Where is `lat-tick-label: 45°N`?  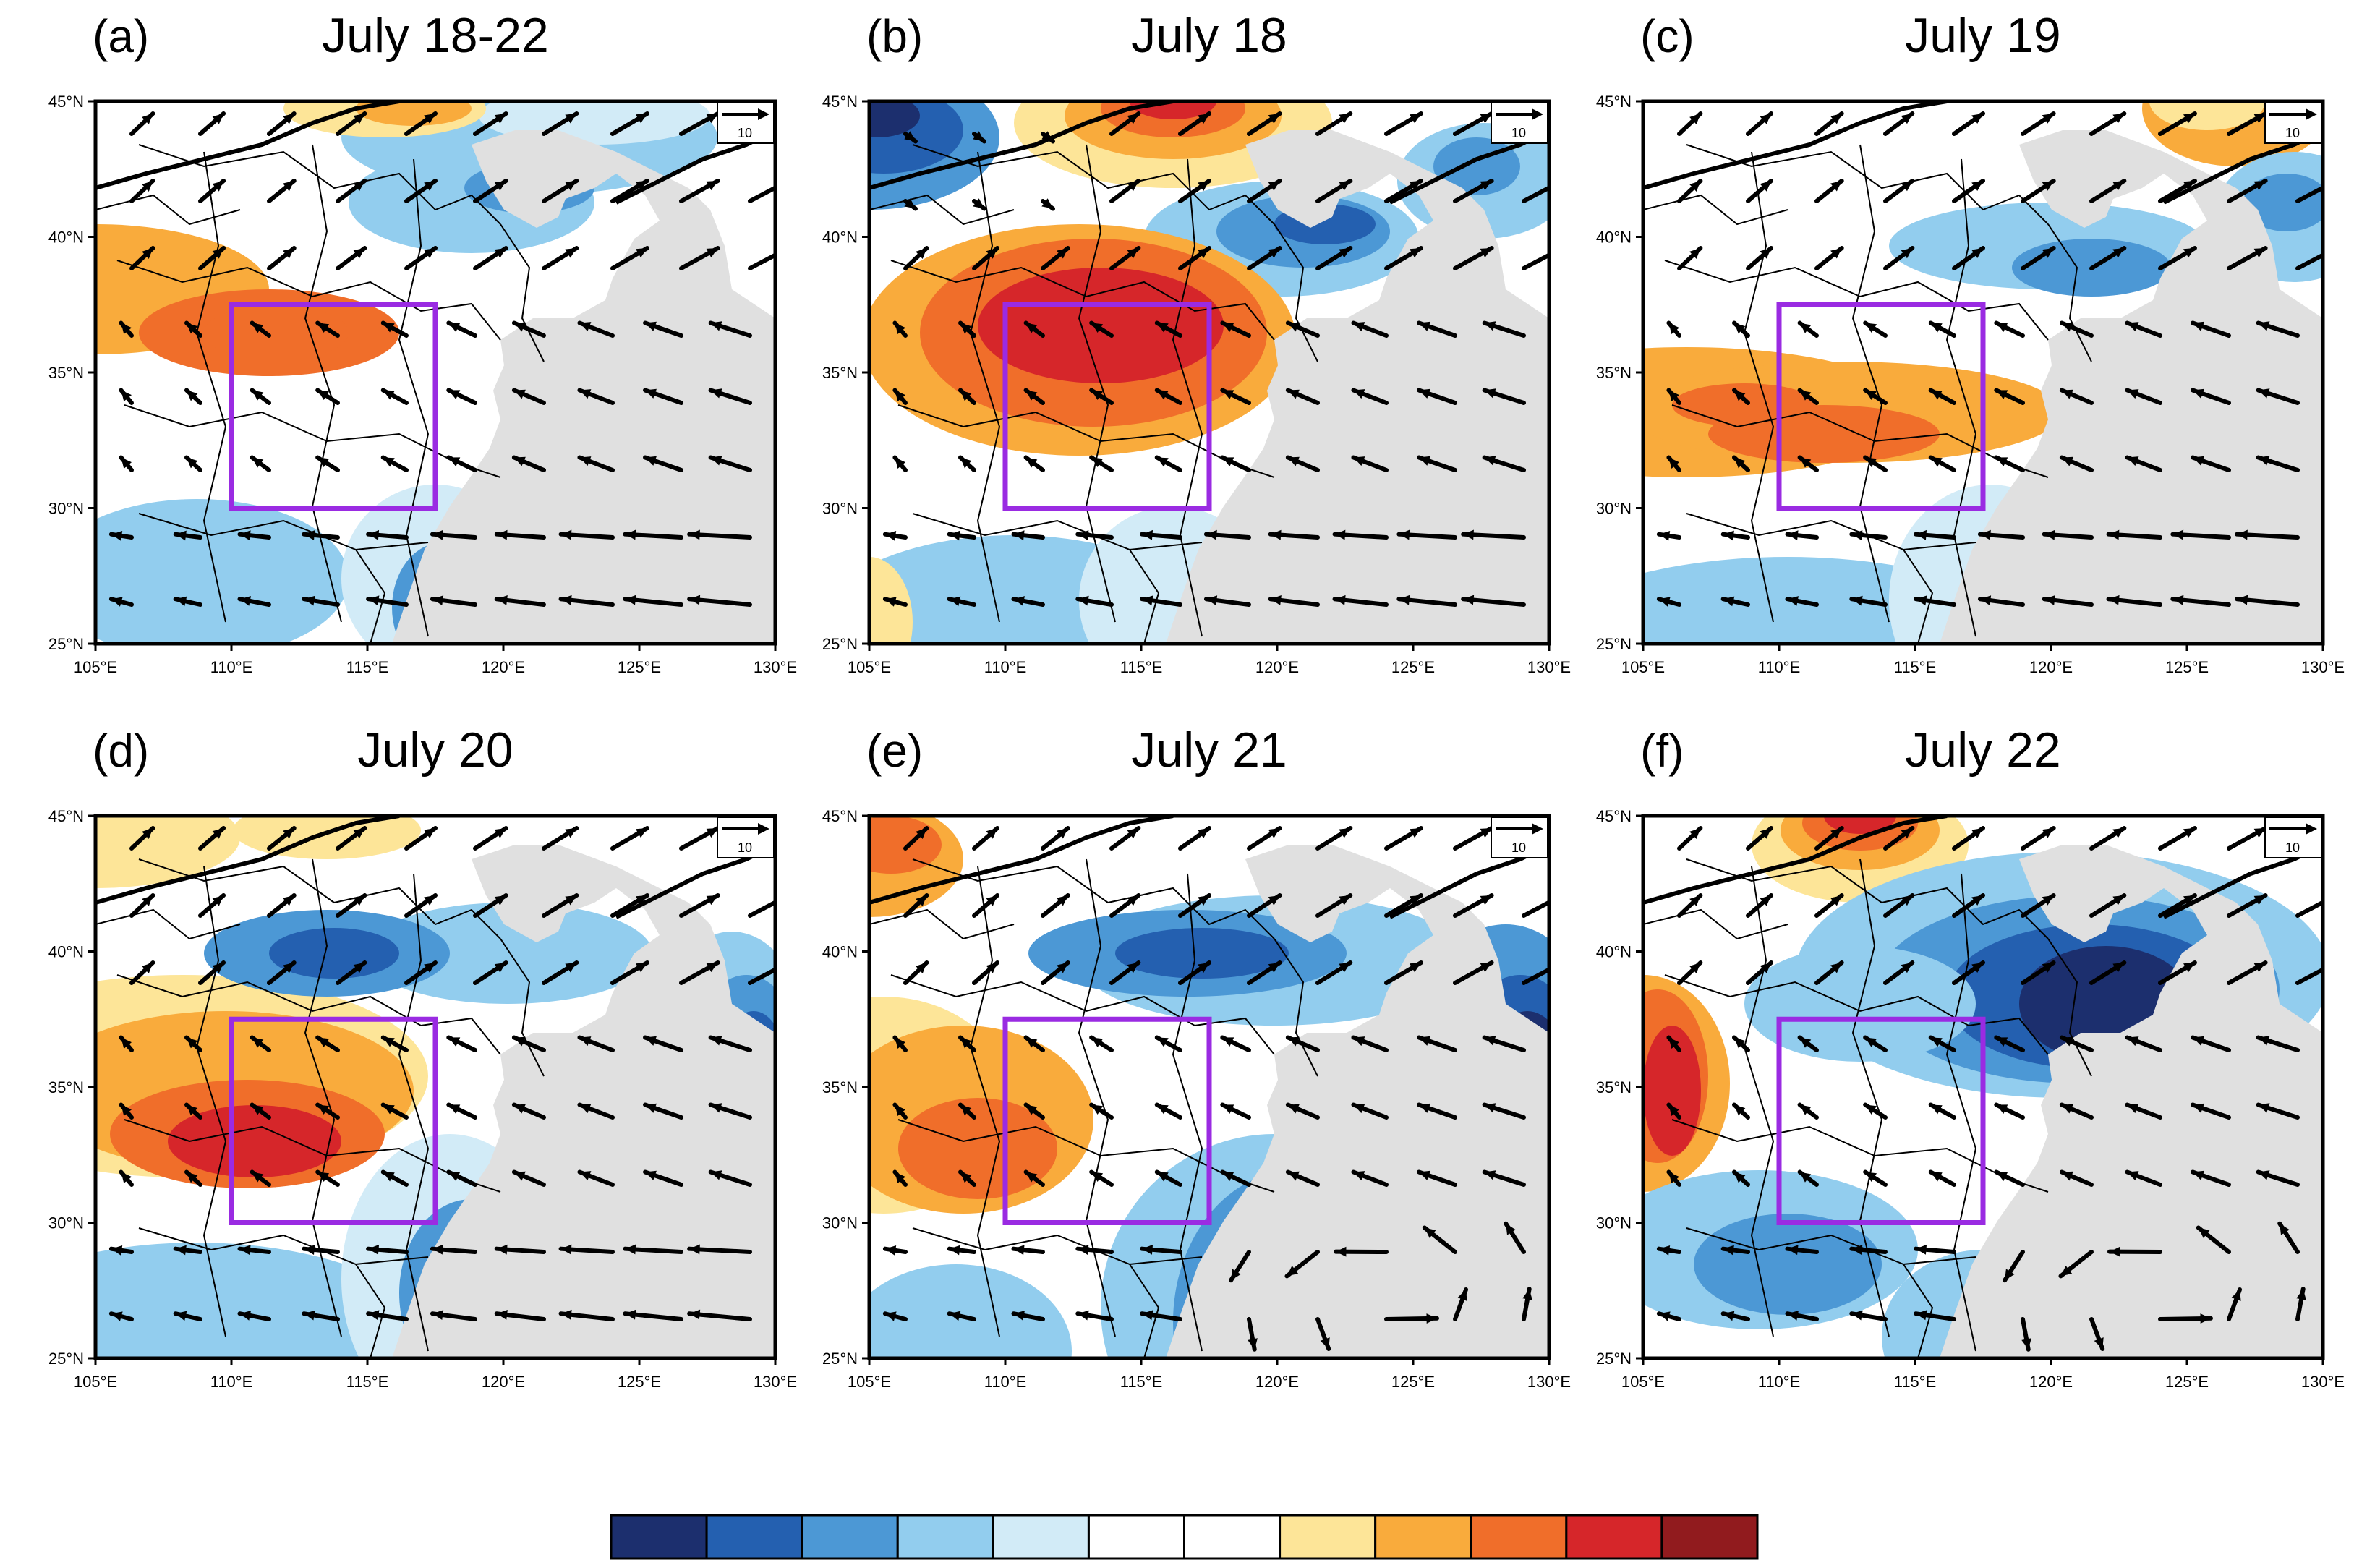 lat-tick-label: 45°N is located at coordinates (840, 102).